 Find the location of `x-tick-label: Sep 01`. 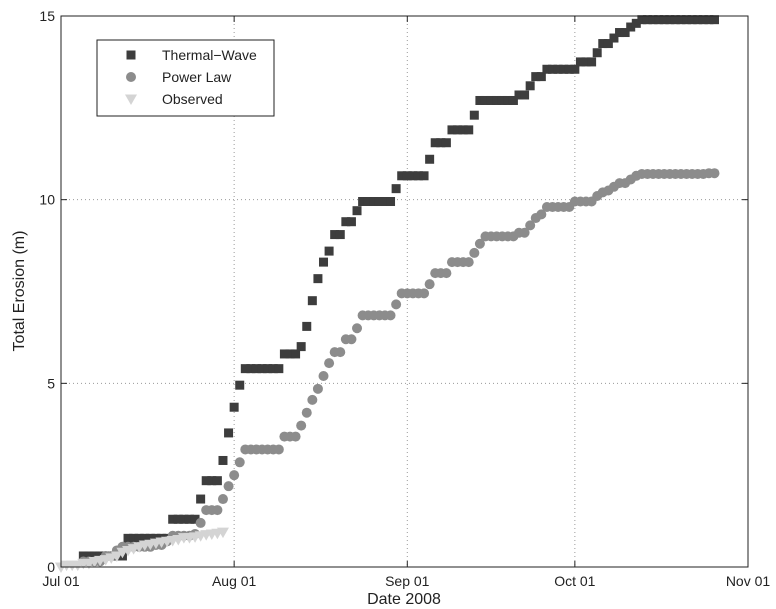

x-tick-label: Sep 01 is located at coordinates (407, 581).